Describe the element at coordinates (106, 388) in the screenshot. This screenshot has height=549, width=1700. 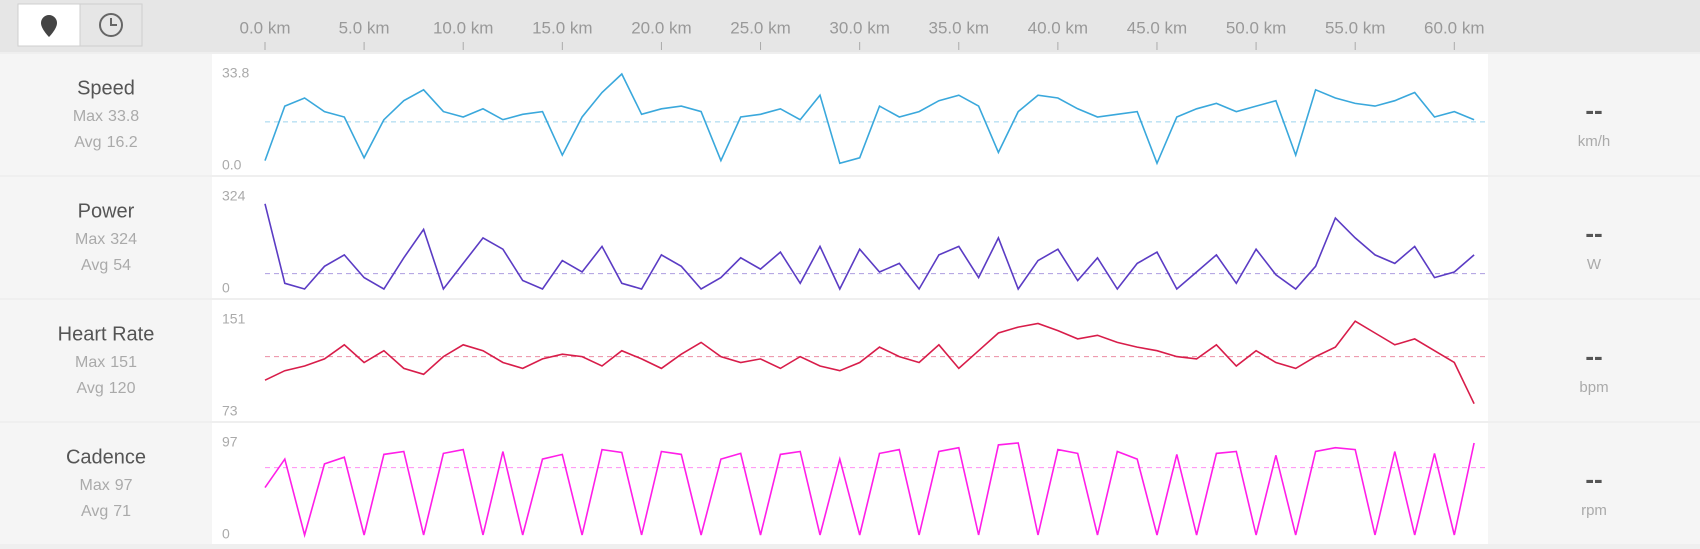
I see `metric-avg: Avg 120` at that location.